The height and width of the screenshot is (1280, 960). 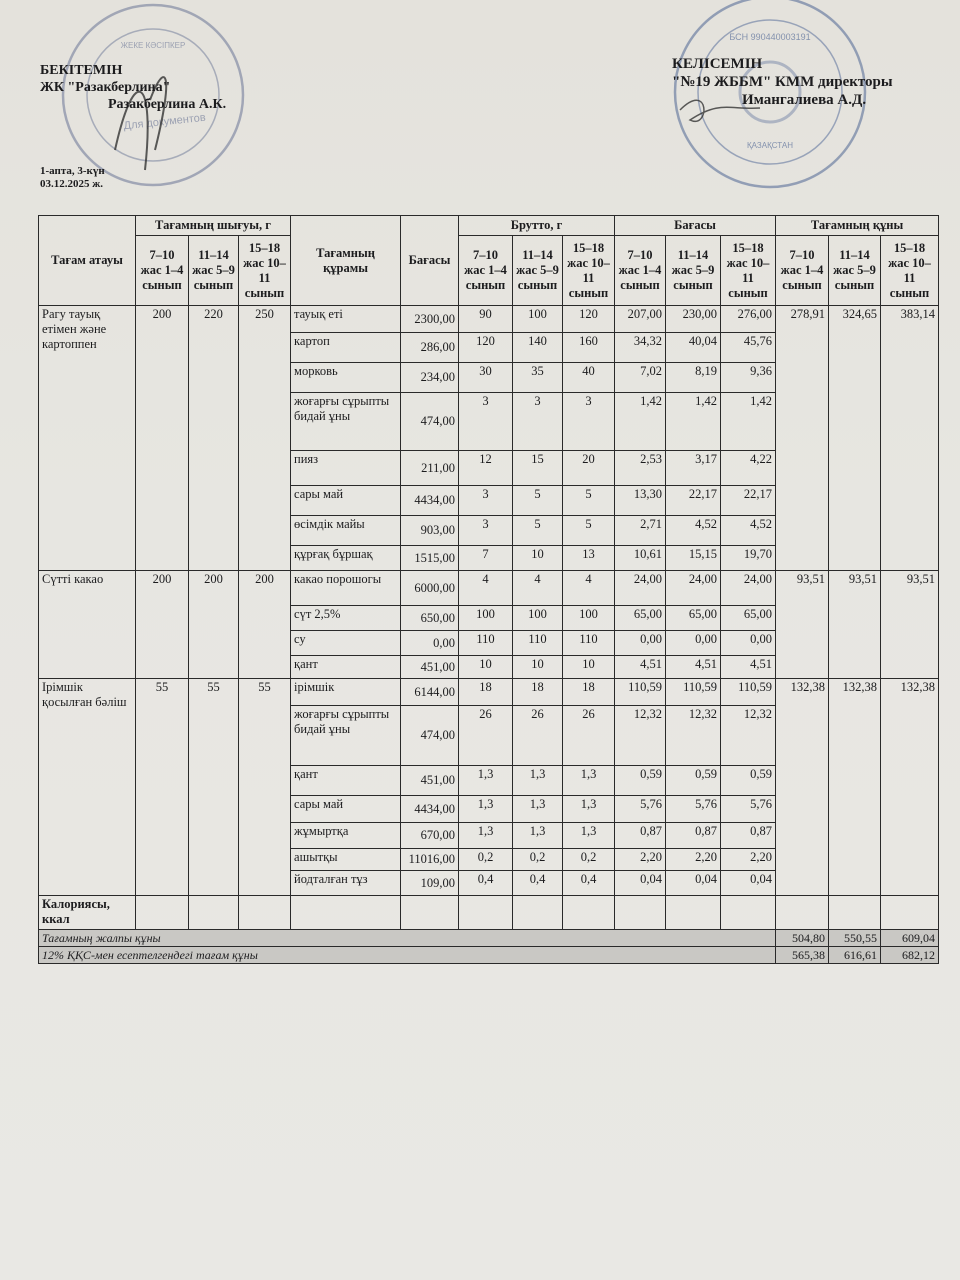 I want to click on ingredient-brutto: 3, so click(x=589, y=421).